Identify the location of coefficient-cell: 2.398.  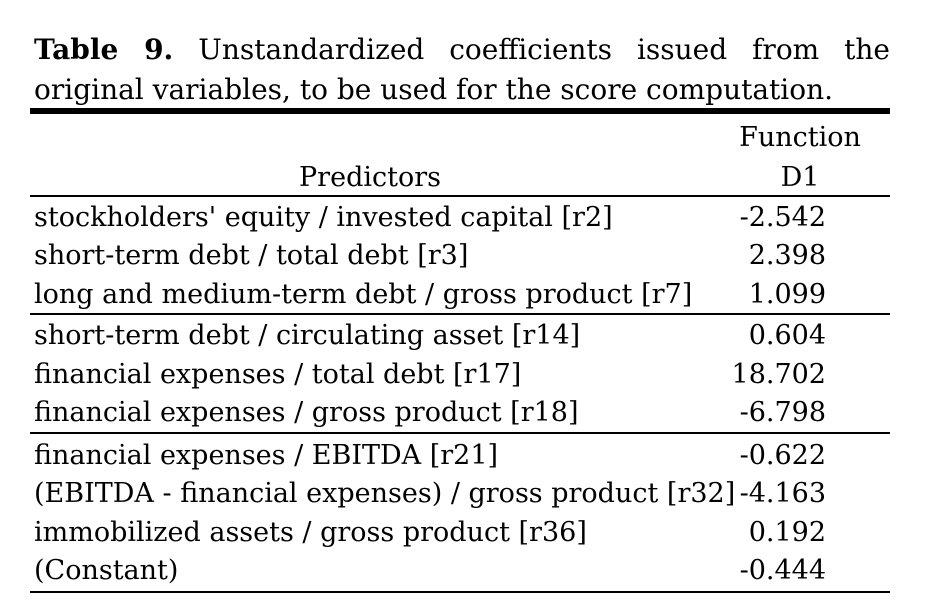
(787, 255).